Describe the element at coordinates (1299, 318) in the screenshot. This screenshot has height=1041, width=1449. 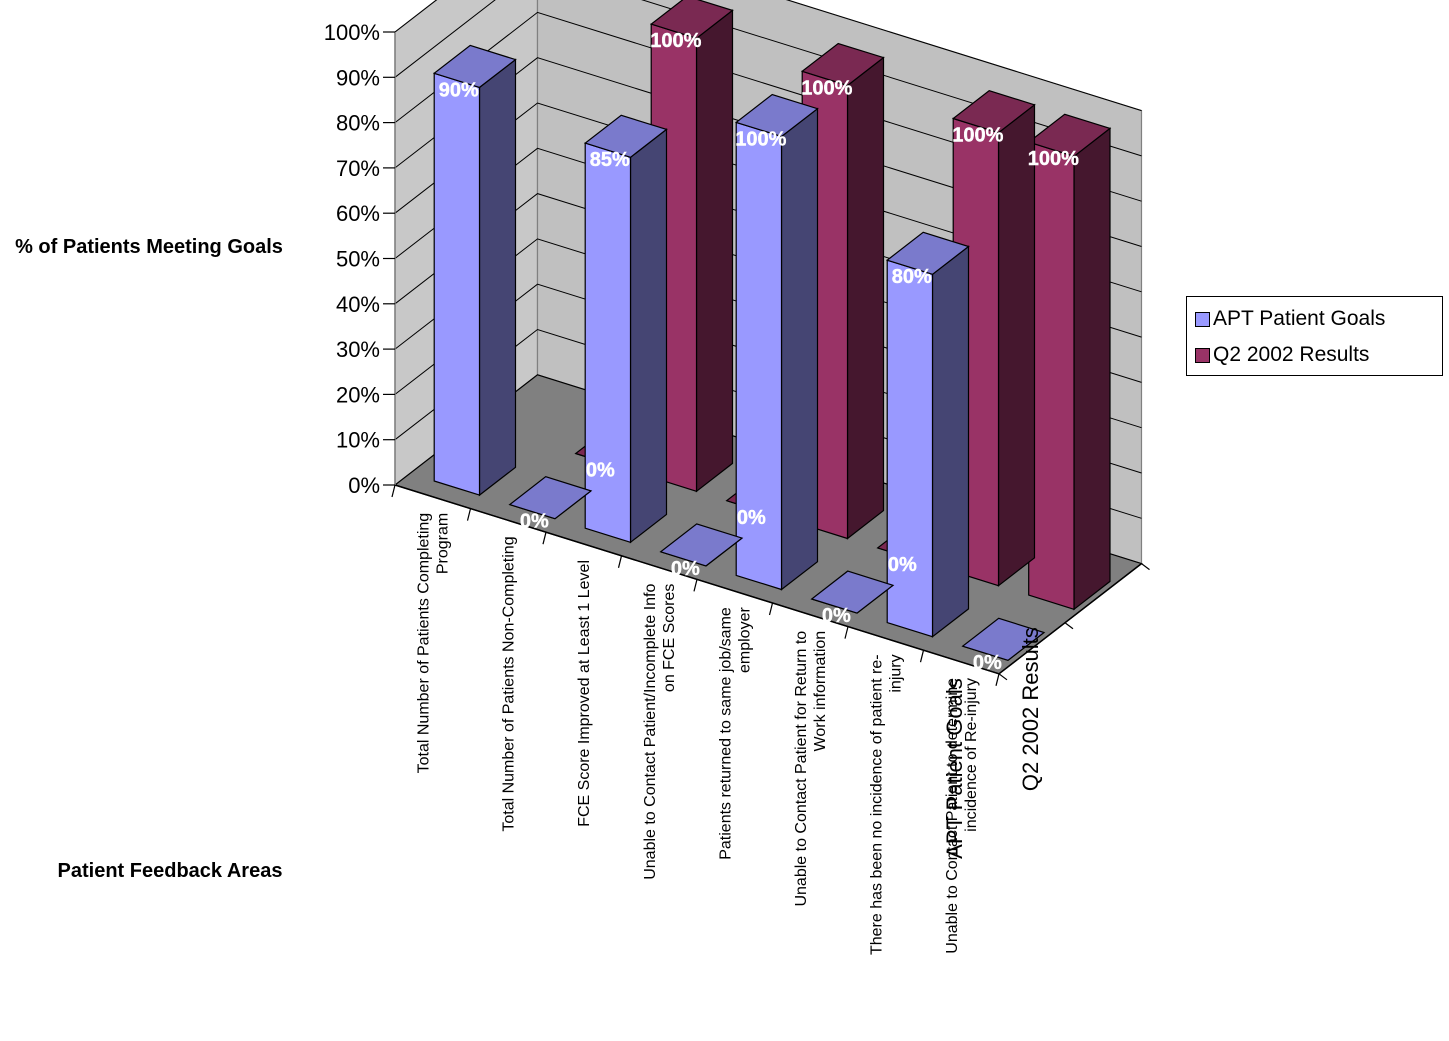
I see `legend-label-apt-goals: APT Patient Goals` at that location.